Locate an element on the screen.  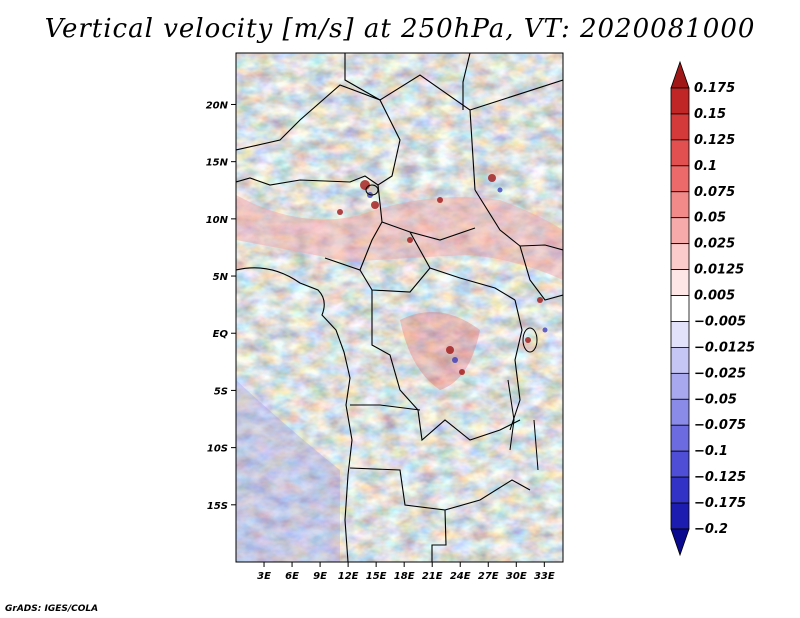
colorbar-label: 0.05 is located at coordinates (710, 218).